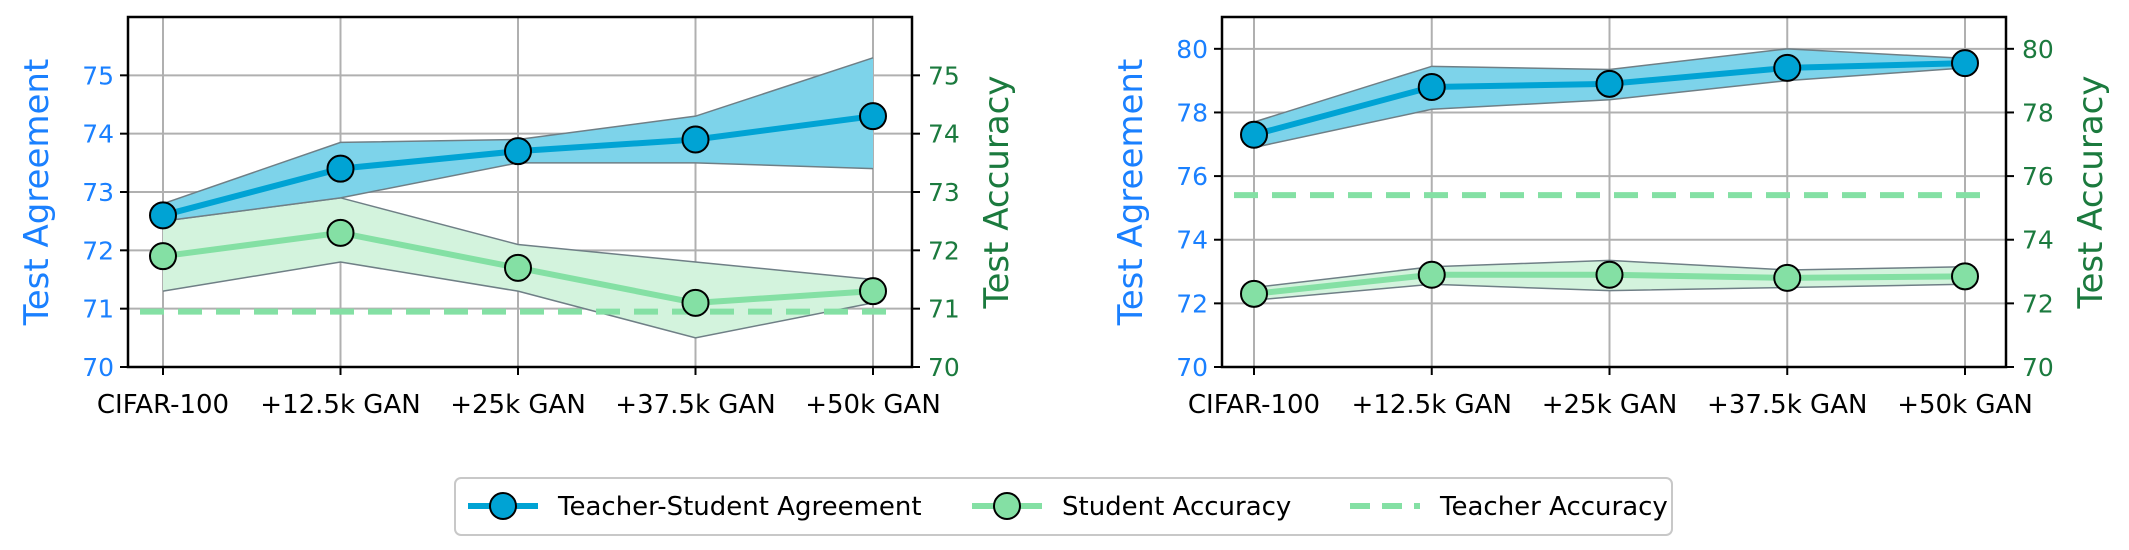  I want to click on chart1-y-right-axis-title: Test Accuracy, so click(997, 193).